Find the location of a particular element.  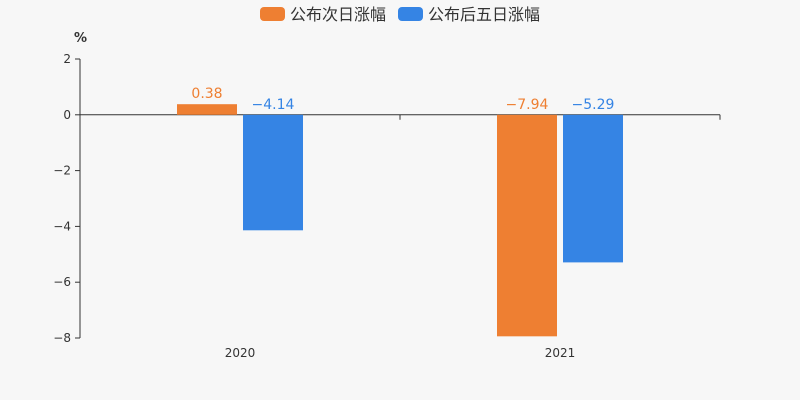

y-tick-label: −6 is located at coordinates (62, 282).